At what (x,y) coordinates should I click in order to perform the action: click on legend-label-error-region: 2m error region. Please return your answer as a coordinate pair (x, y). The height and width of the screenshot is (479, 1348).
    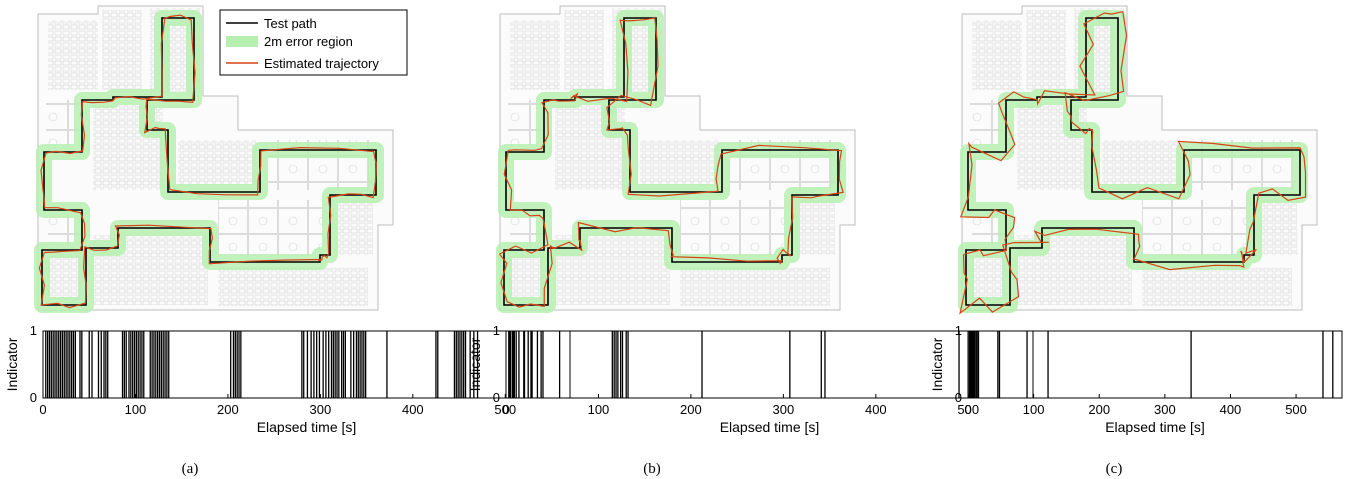
    Looking at the image, I should click on (308, 41).